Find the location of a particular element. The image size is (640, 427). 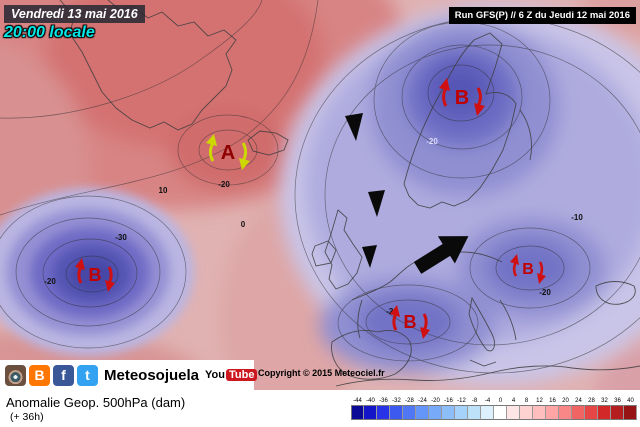

legend-value: -8 is located at coordinates (474, 401).